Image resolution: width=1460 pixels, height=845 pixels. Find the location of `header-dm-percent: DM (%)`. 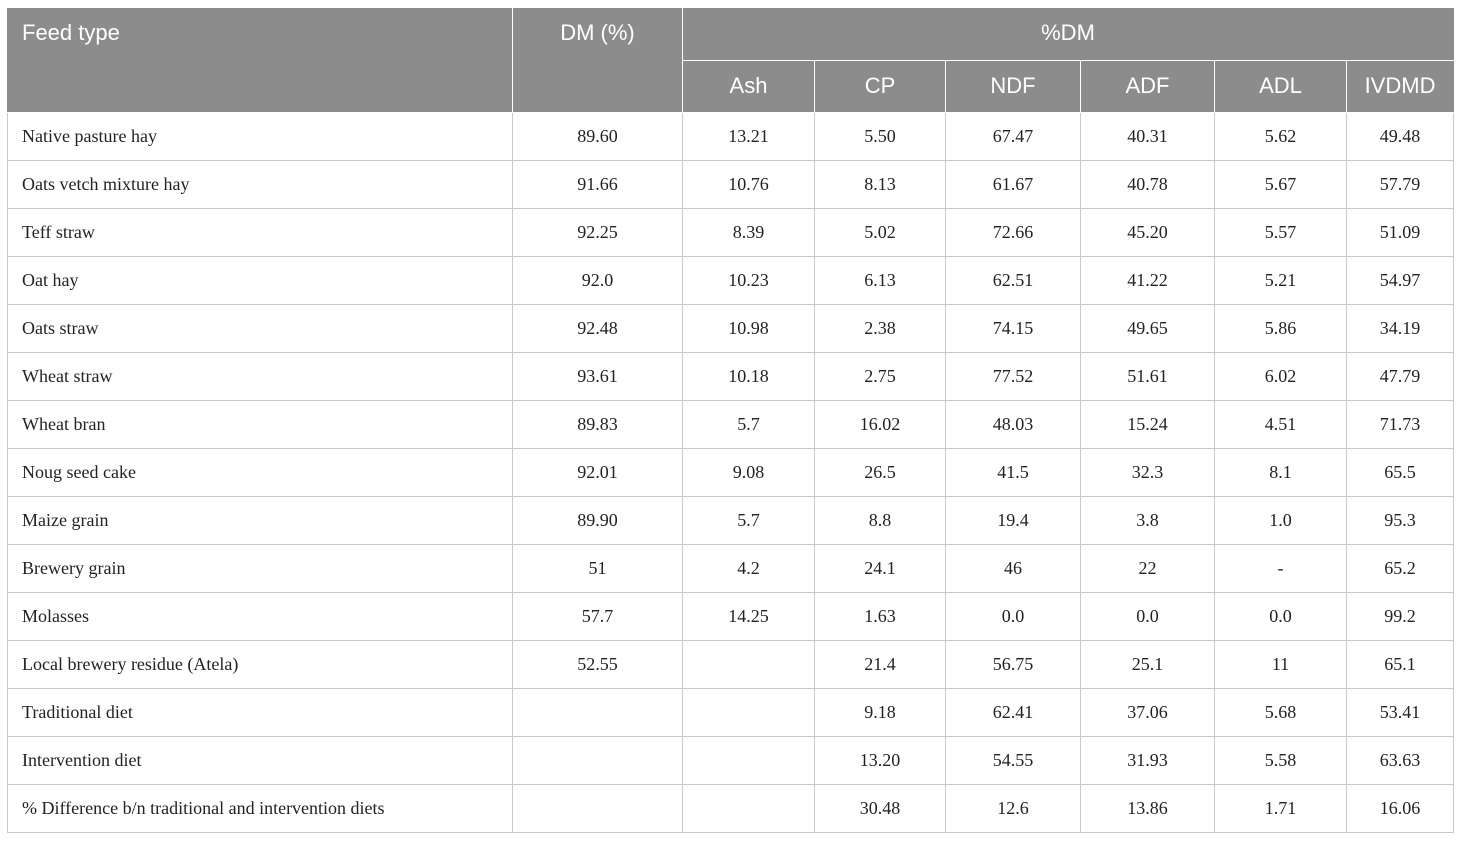

header-dm-percent: DM (%) is located at coordinates (597, 60).